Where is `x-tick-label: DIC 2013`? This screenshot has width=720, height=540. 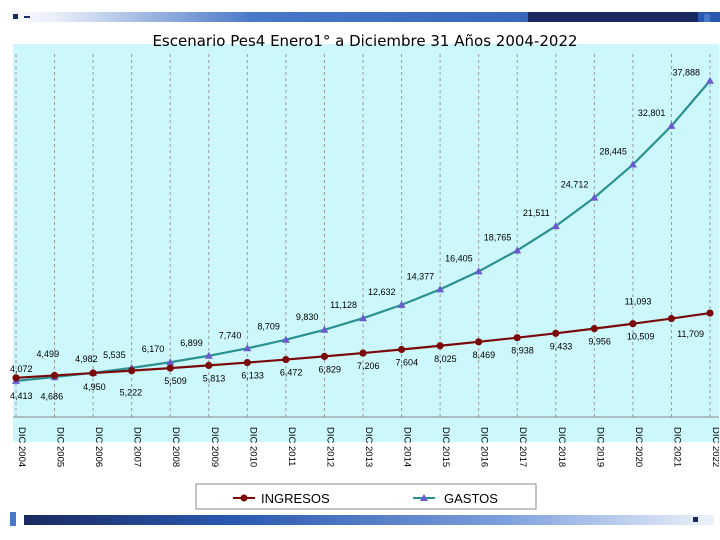
x-tick-label: DIC 2013 is located at coordinates (368, 447).